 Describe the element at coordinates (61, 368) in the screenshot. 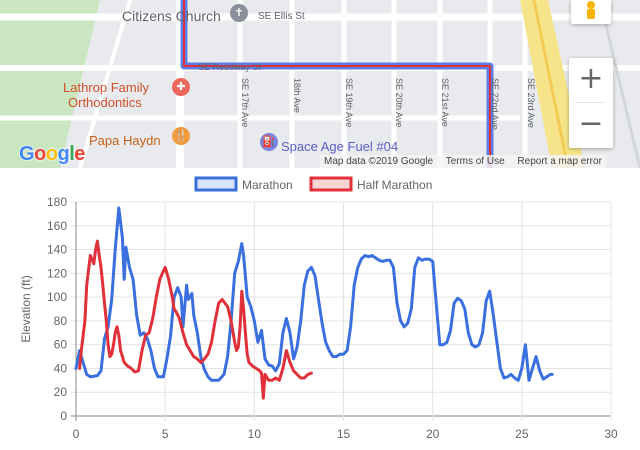

I see `y-tick-label: 40` at that location.